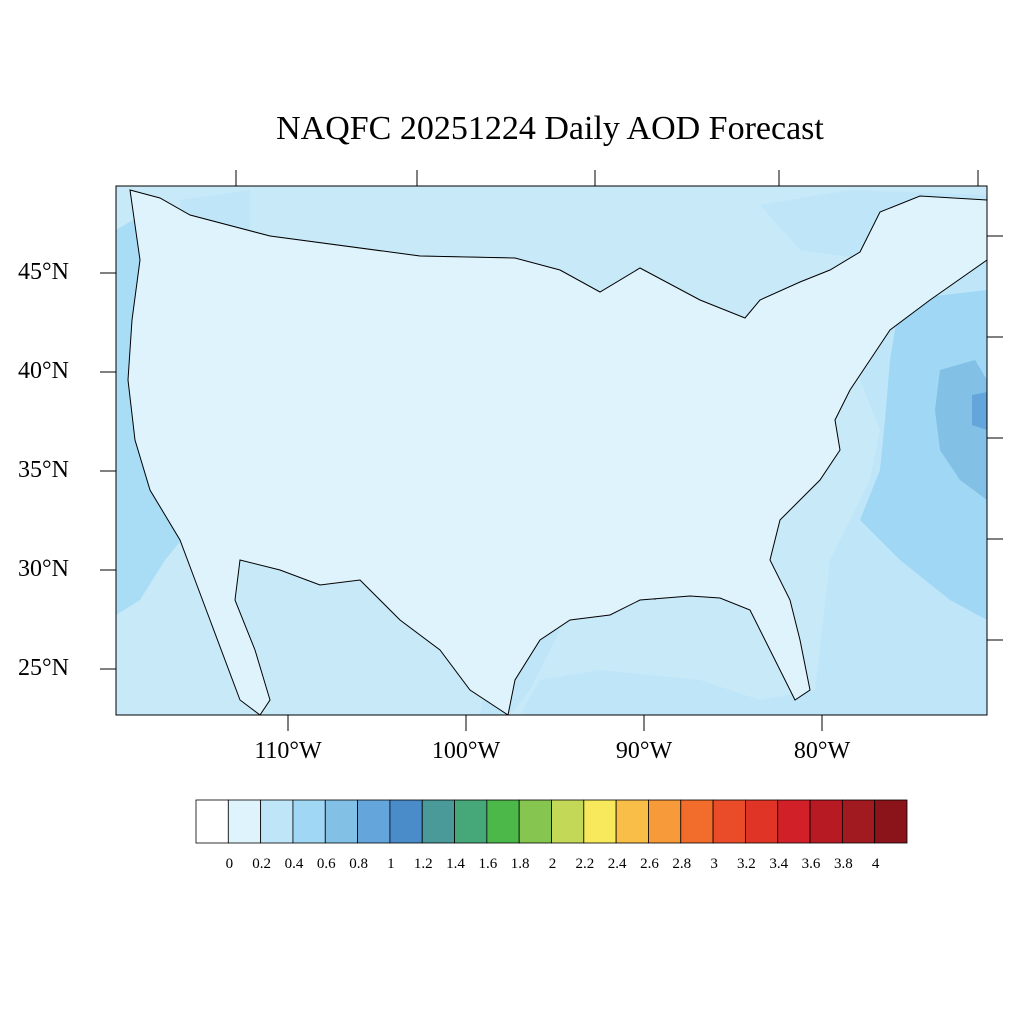 This screenshot has height=1024, width=1024. Describe the element at coordinates (43, 371) in the screenshot. I see `lat-label-40n: 40°N` at that location.